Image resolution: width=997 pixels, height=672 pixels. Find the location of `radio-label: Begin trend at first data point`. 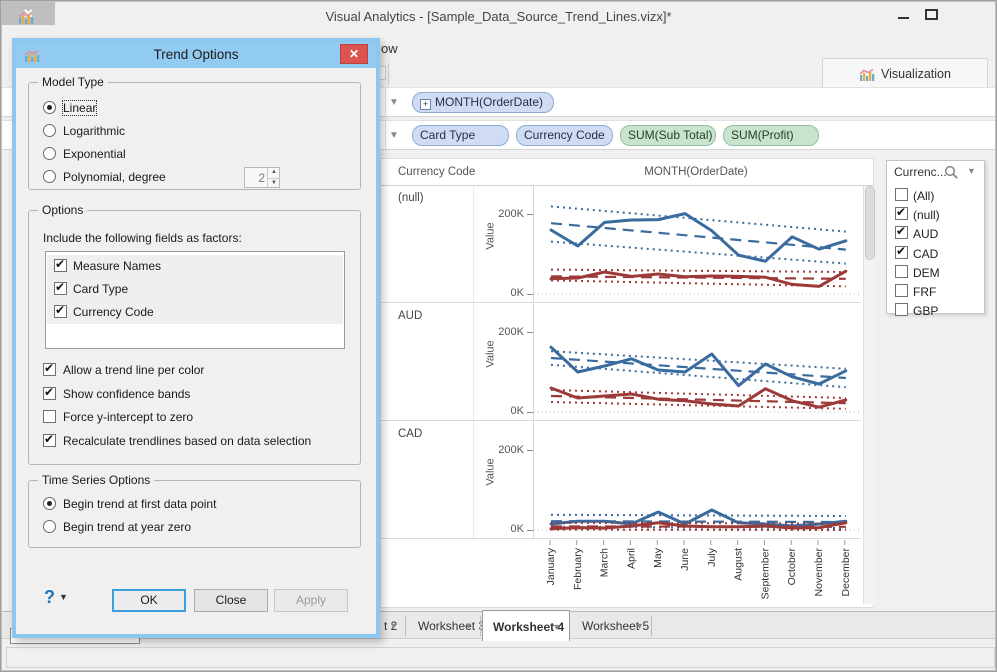

radio-label: Begin trend at first data point is located at coordinates (140, 504).